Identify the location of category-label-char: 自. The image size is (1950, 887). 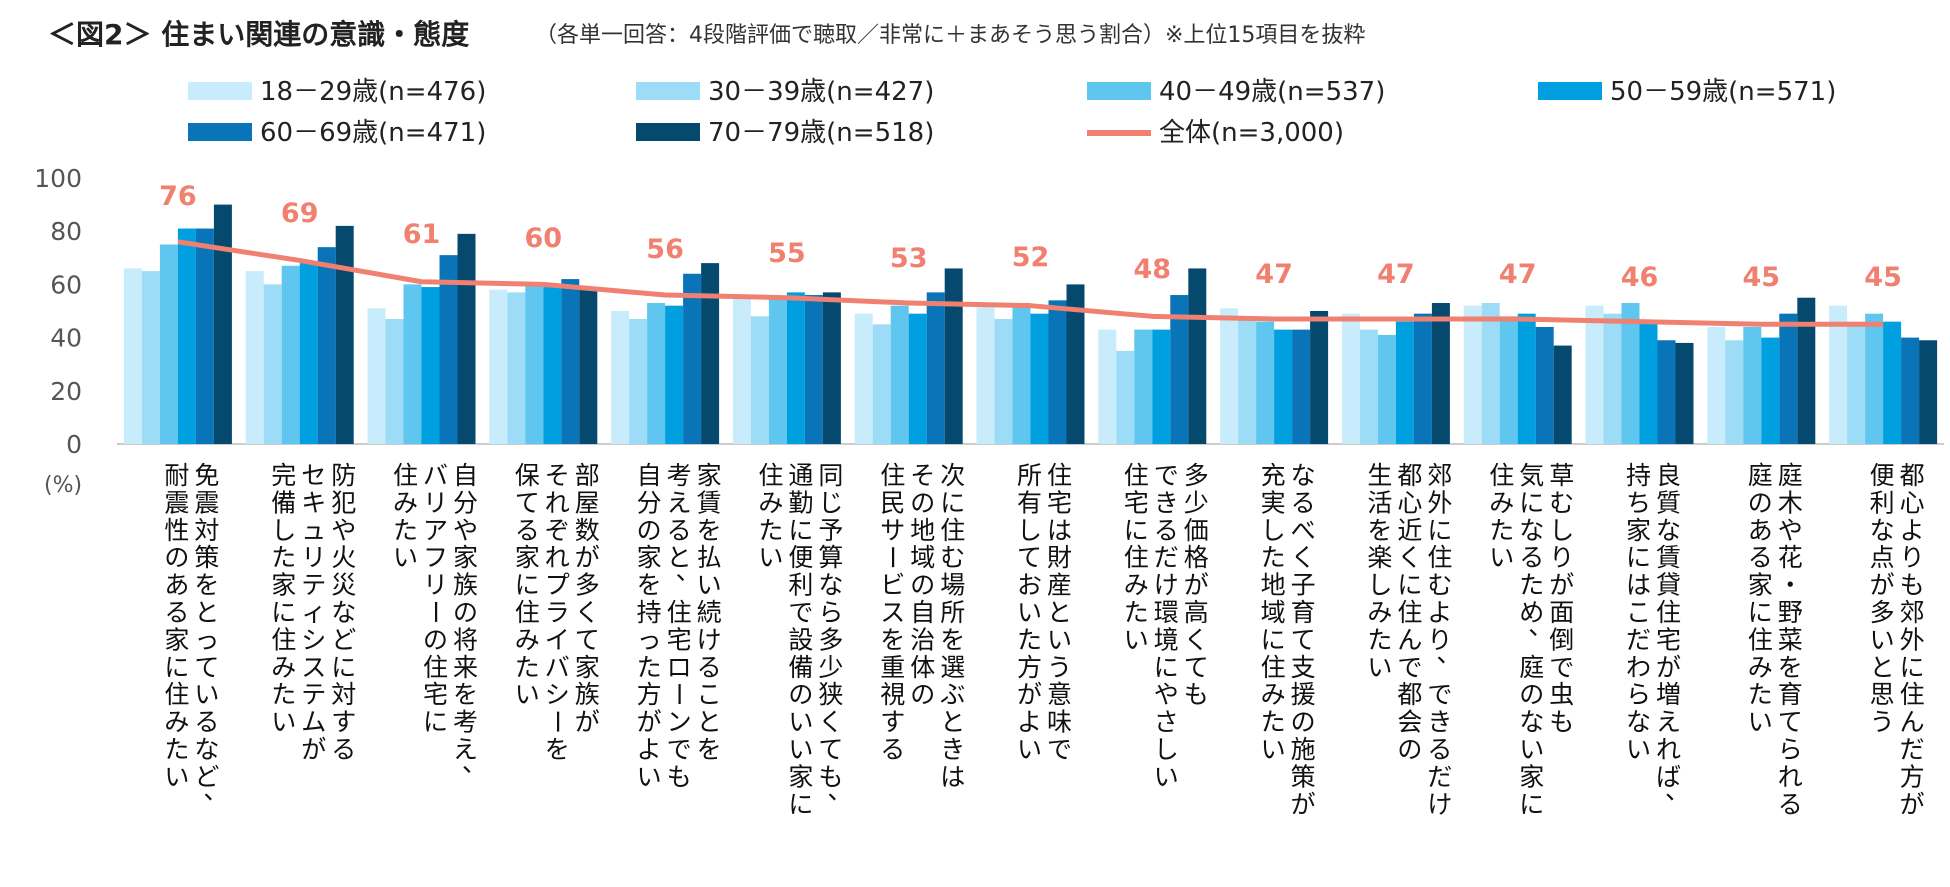
(649, 475).